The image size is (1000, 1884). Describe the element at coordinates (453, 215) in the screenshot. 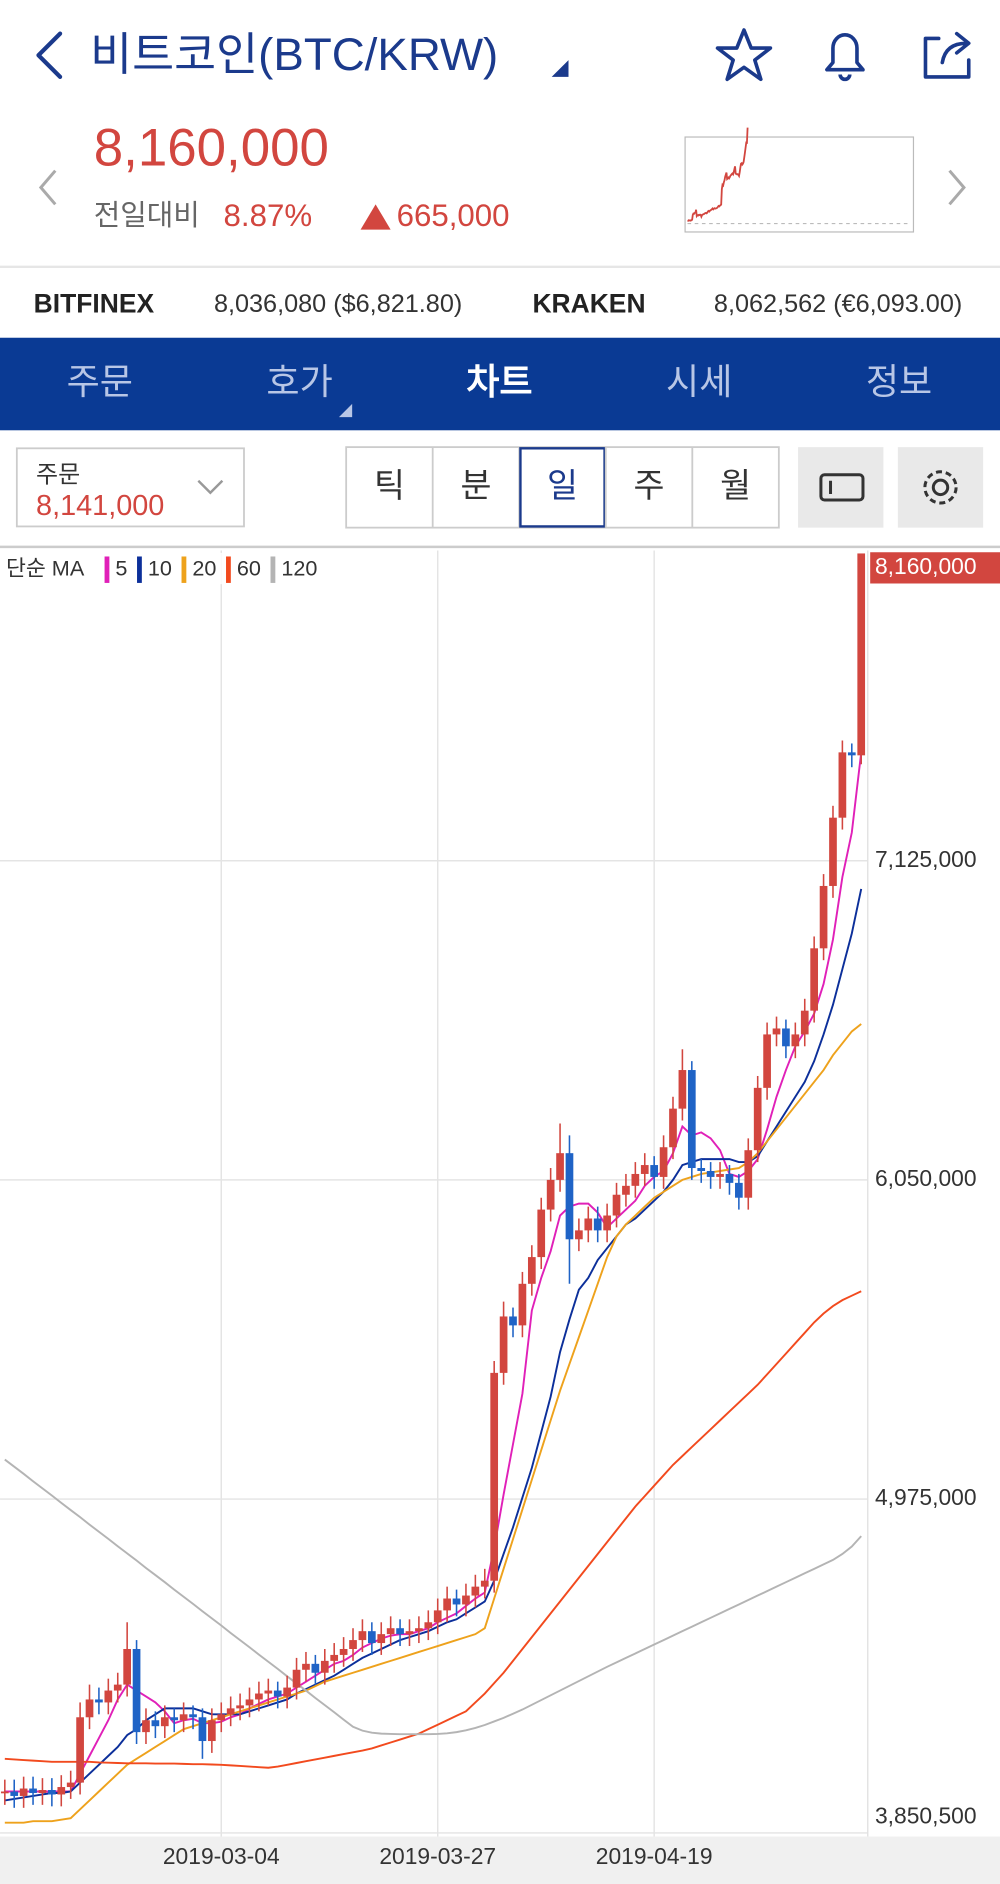

I see `change-amount: 665,000` at that location.